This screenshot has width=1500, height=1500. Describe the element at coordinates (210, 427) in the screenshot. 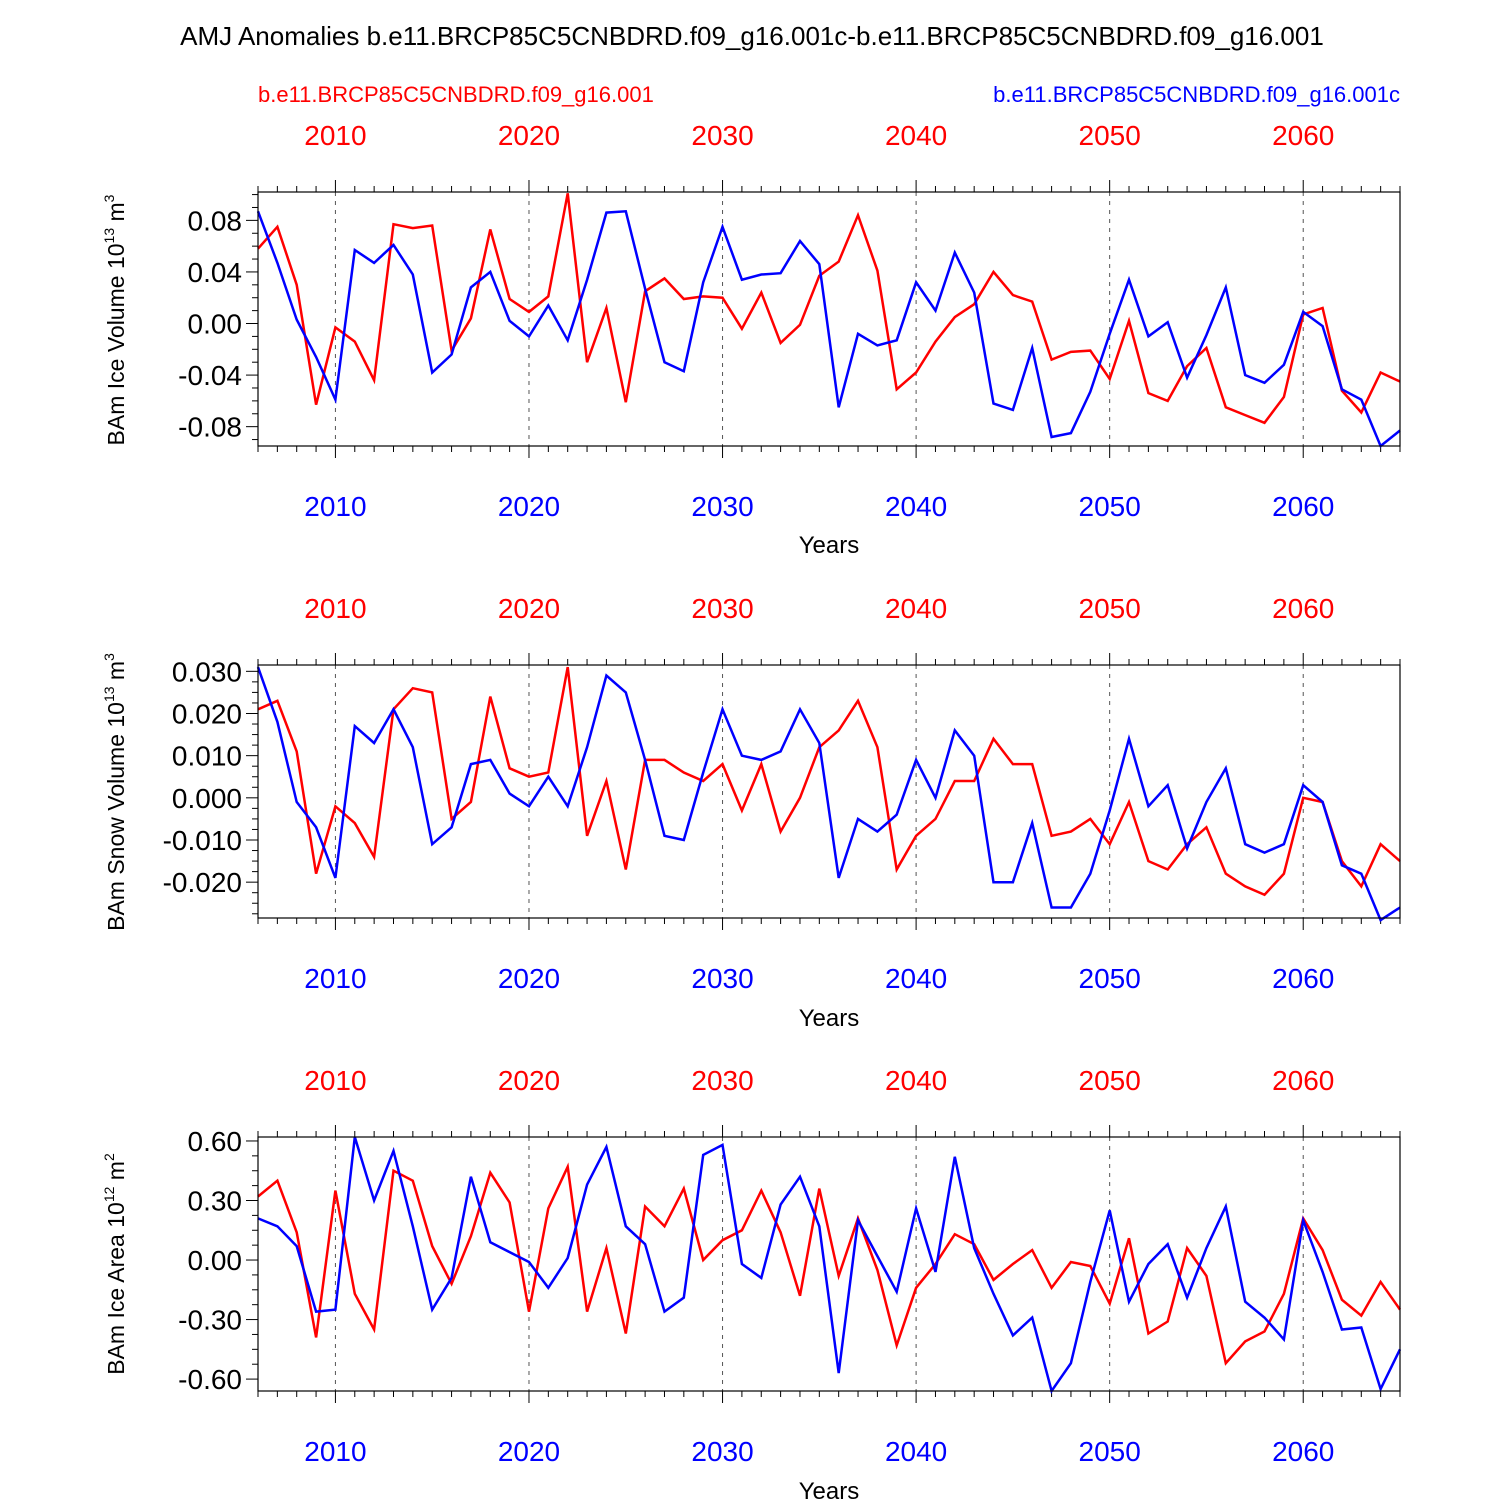

I see `y-tick-label: -0.08` at that location.